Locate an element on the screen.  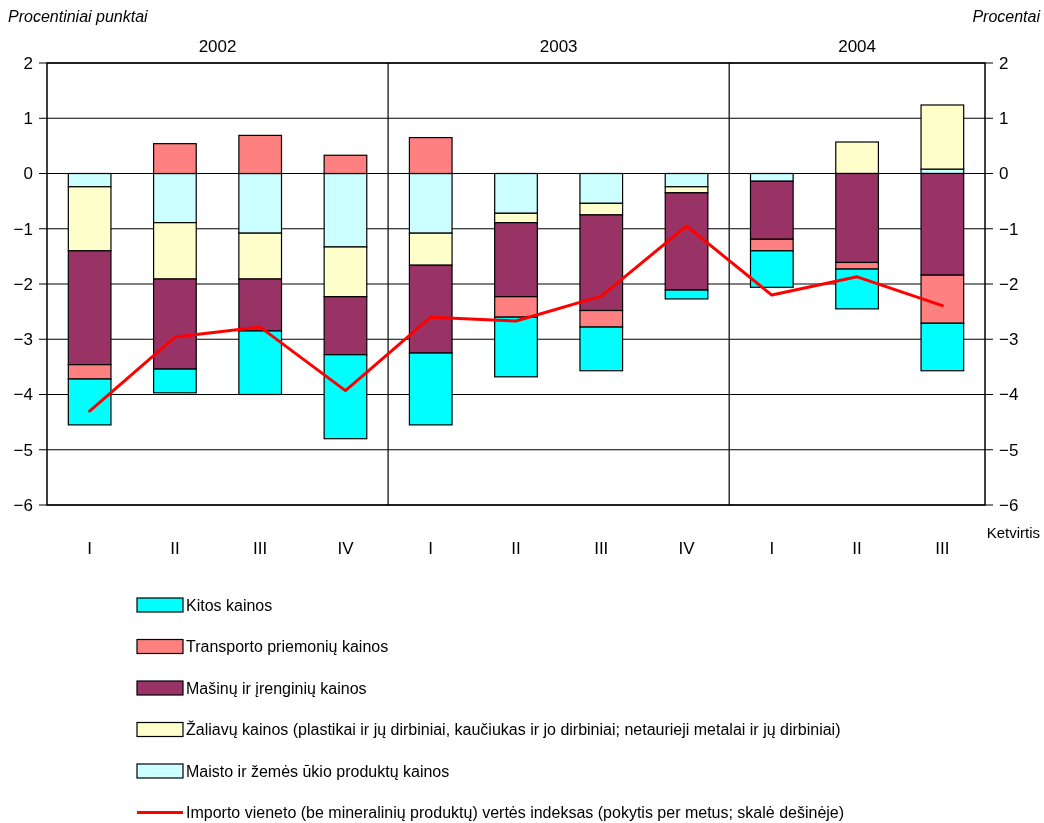
text: 2003 is located at coordinates (558, 46).